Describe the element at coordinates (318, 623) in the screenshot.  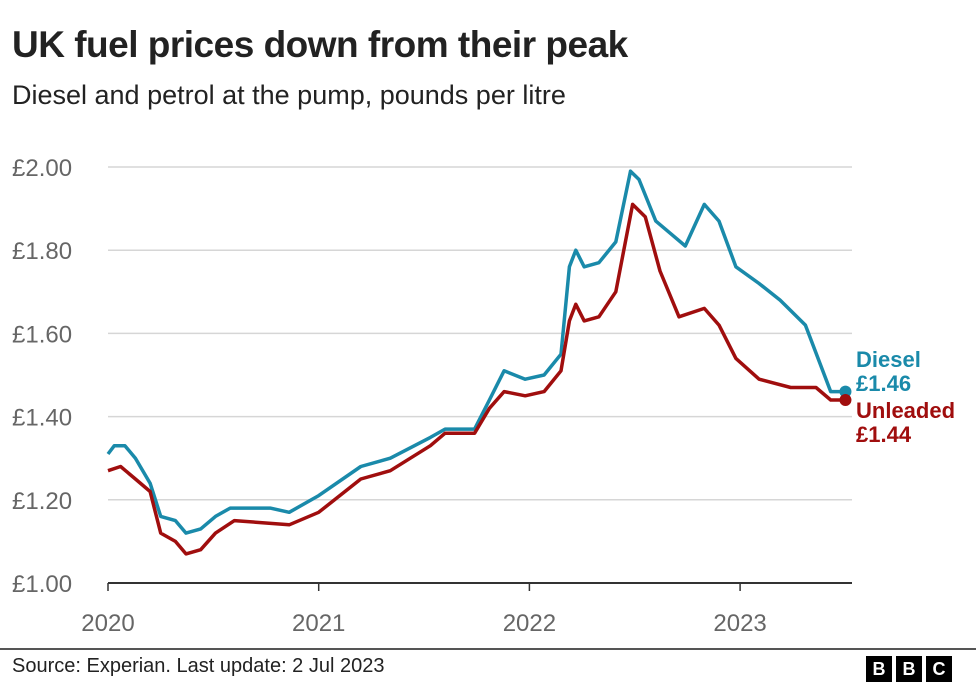
I see `x-tick-label: 2021` at that location.